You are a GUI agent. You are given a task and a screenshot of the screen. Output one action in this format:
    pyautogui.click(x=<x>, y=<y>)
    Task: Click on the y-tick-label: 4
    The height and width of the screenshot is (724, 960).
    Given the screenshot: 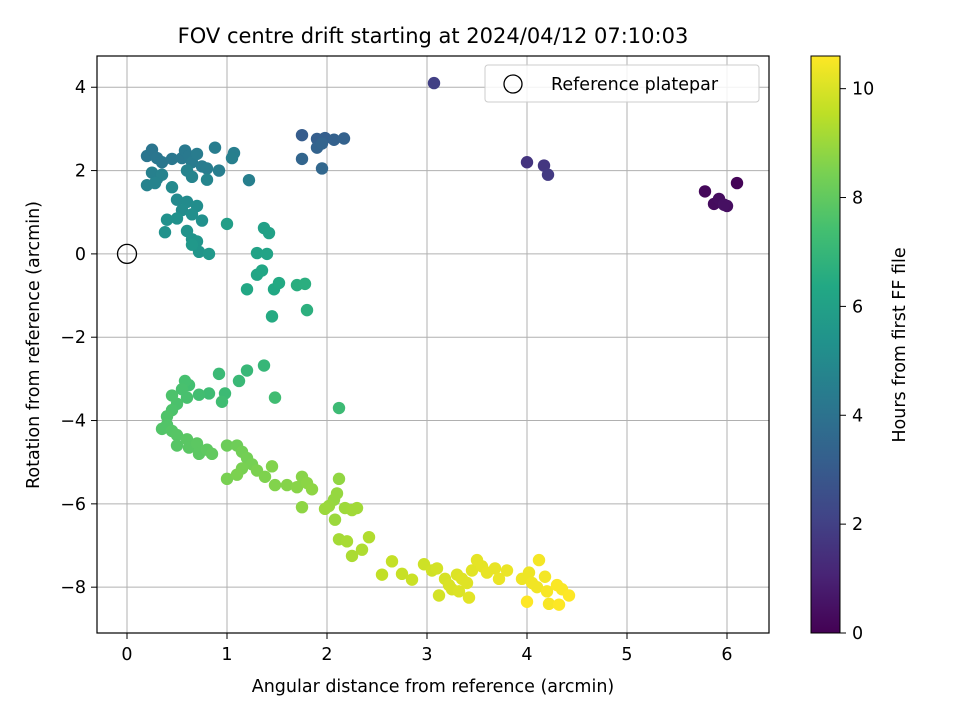 What is the action you would take?
    pyautogui.click(x=80, y=88)
    